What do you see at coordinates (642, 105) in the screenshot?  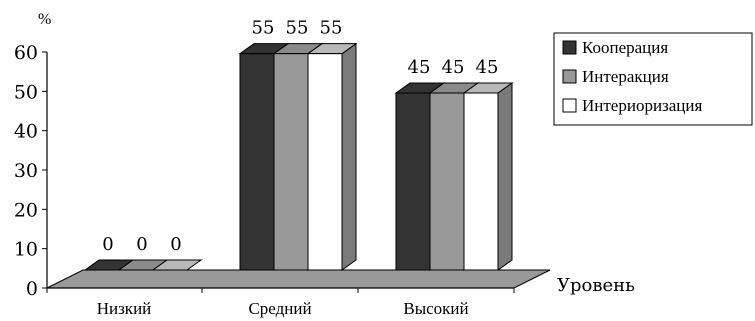 I see `legend-label: Интериоризация` at bounding box center [642, 105].